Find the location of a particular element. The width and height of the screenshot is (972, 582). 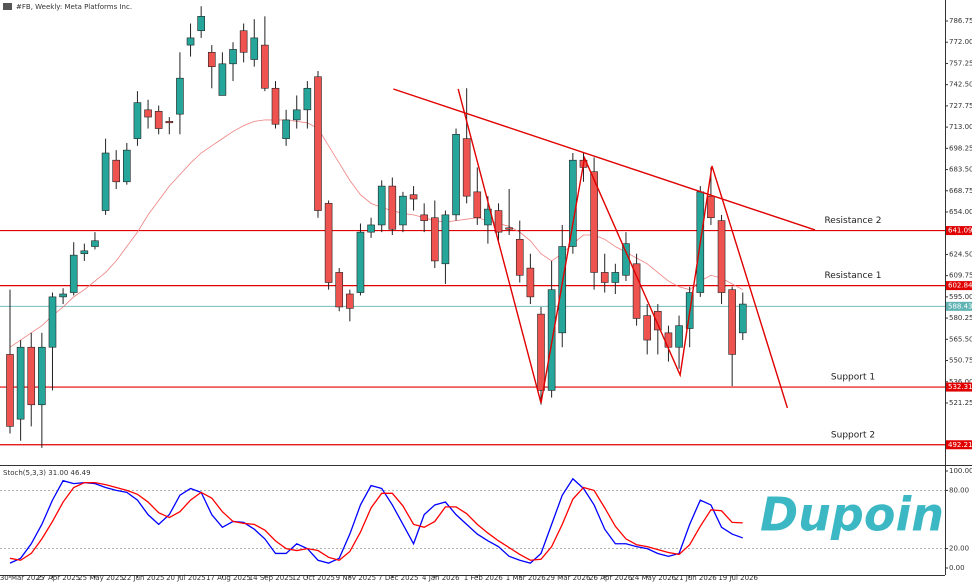

x-tick-label: 24 May 2026 is located at coordinates (653, 578).